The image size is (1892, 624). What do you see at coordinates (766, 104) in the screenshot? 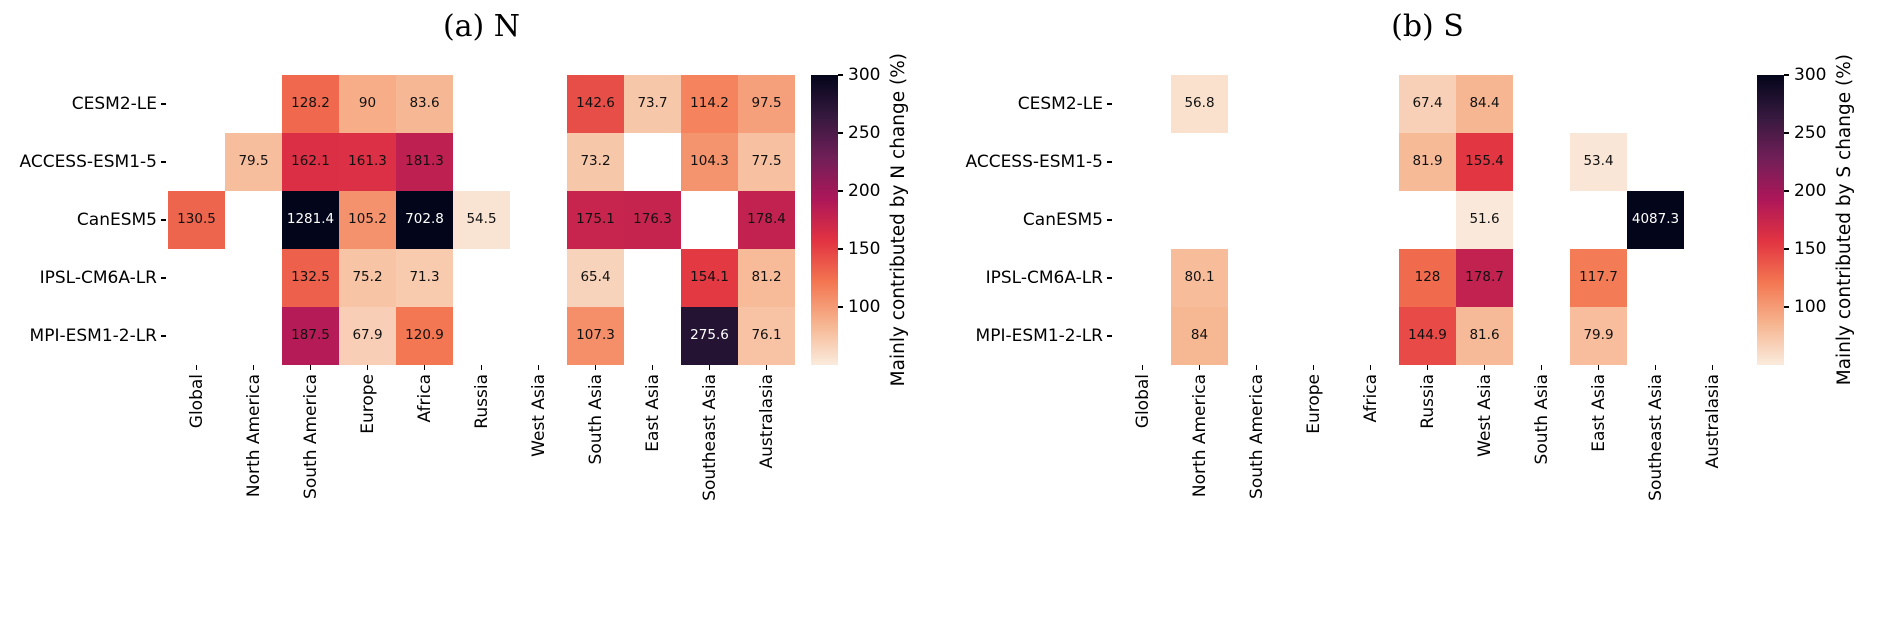
I see `heatmap-cell: 97.5` at bounding box center [766, 104].